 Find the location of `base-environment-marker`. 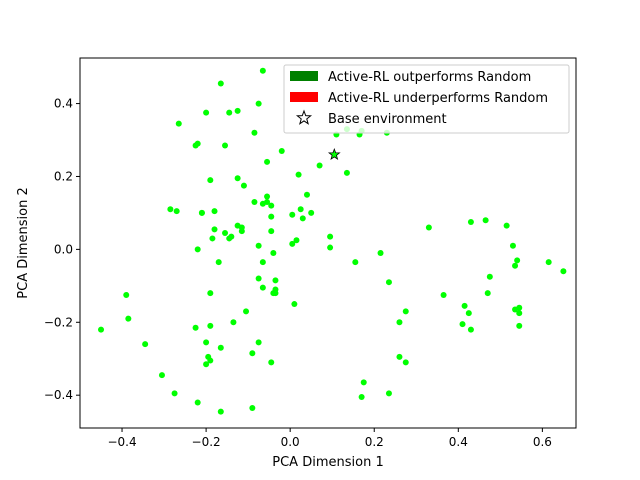

base-environment-marker is located at coordinates (334, 153).